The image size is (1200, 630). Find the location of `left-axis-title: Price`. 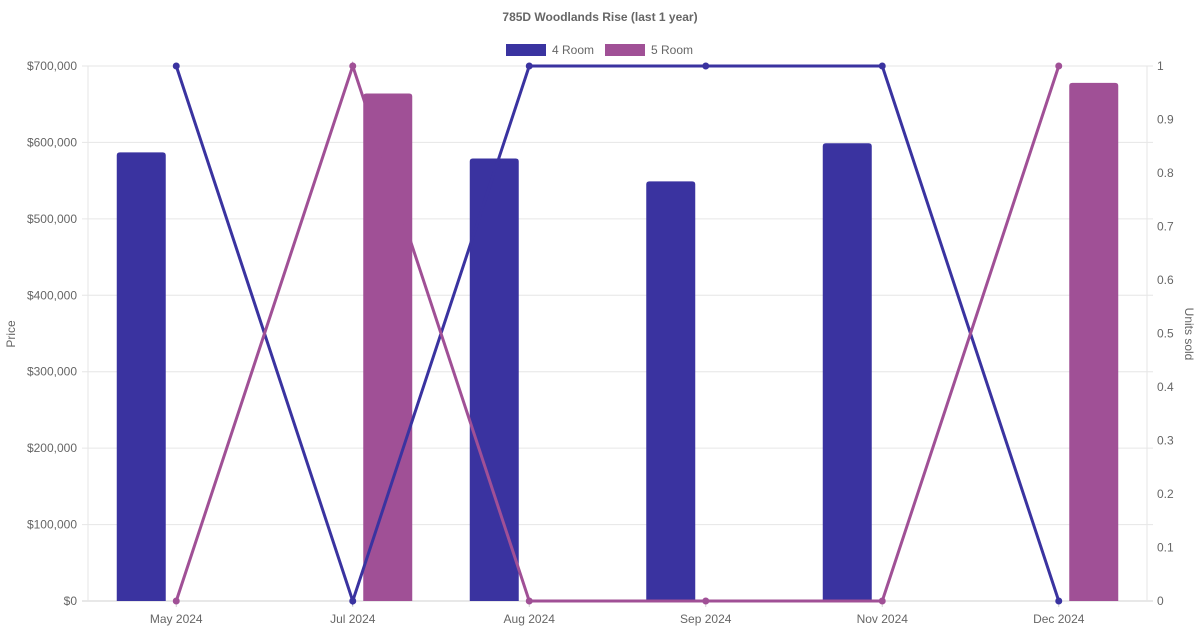

left-axis-title: Price is located at coordinates (11, 334).